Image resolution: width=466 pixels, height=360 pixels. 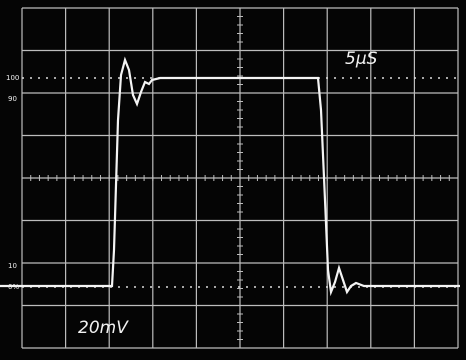 I want to click on volt-scale: 20mV, so click(x=103, y=328).